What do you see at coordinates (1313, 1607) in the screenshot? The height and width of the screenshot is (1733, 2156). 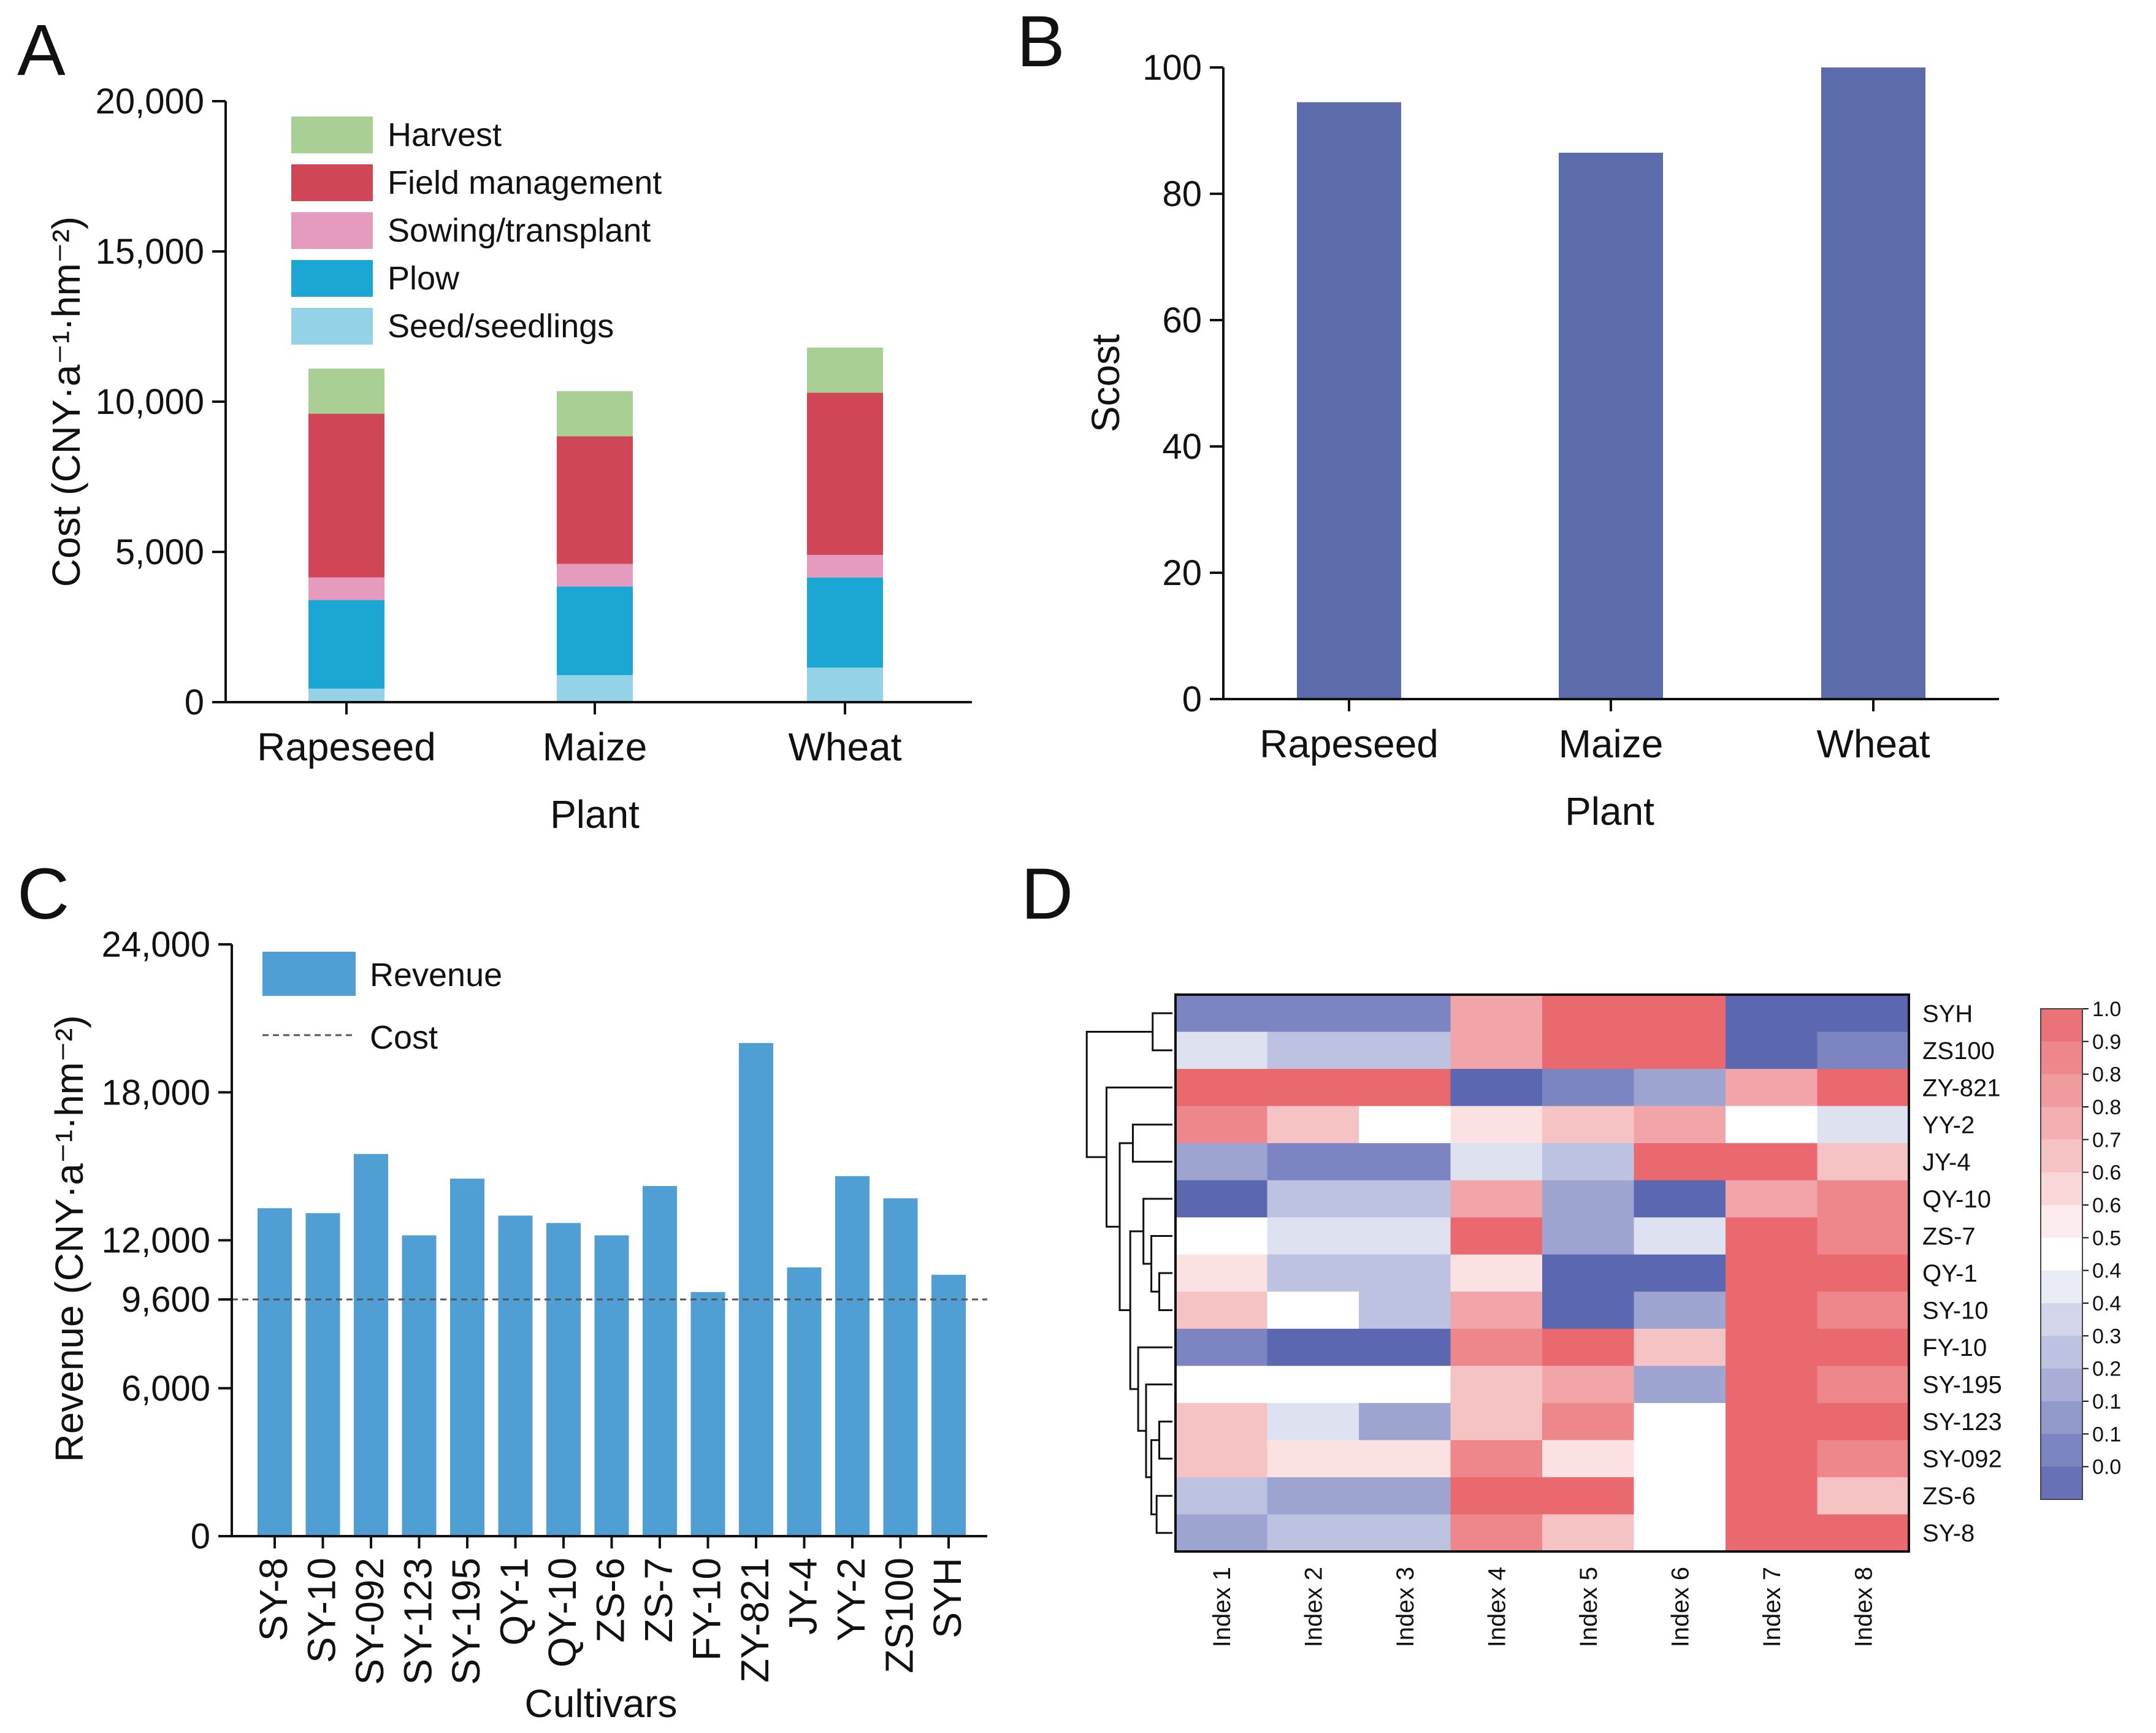 I see `d-column-label-index-2: Index 2` at bounding box center [1313, 1607].